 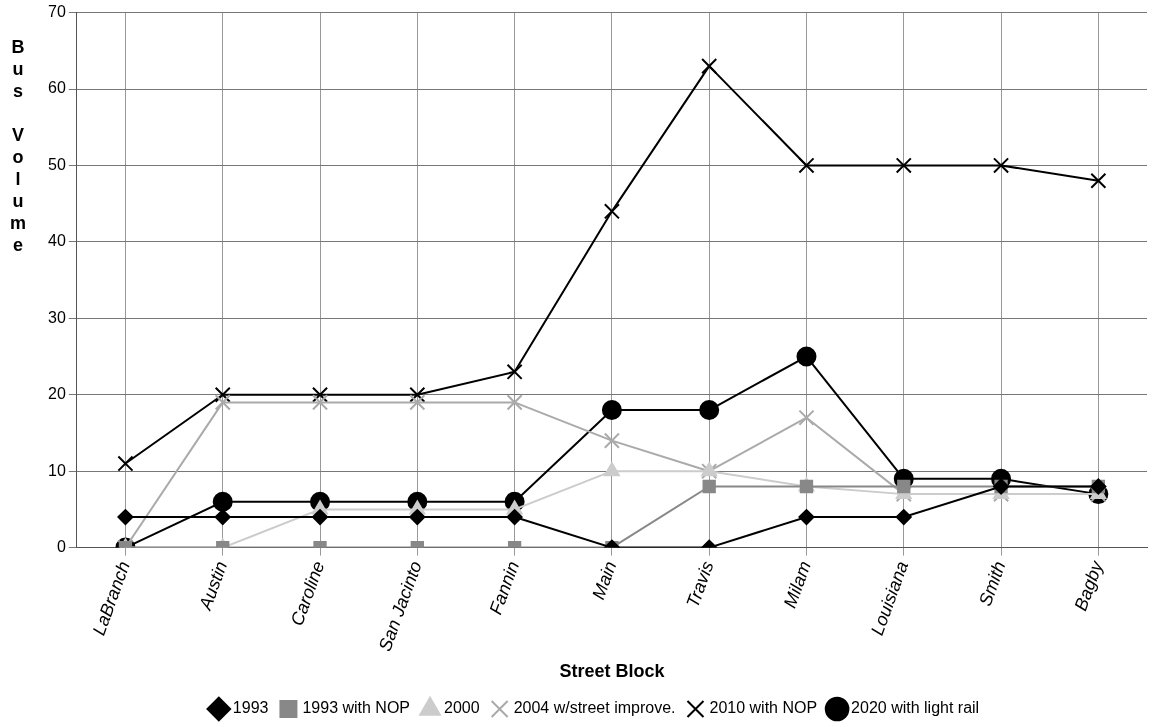 What do you see at coordinates (356, 708) in the screenshot?
I see `legend-label: 1993 with NOP` at bounding box center [356, 708].